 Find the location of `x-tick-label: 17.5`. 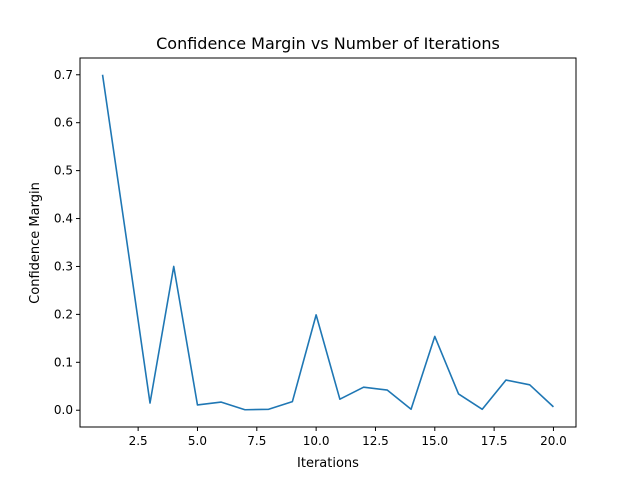

x-tick-label: 17.5 is located at coordinates (494, 441).